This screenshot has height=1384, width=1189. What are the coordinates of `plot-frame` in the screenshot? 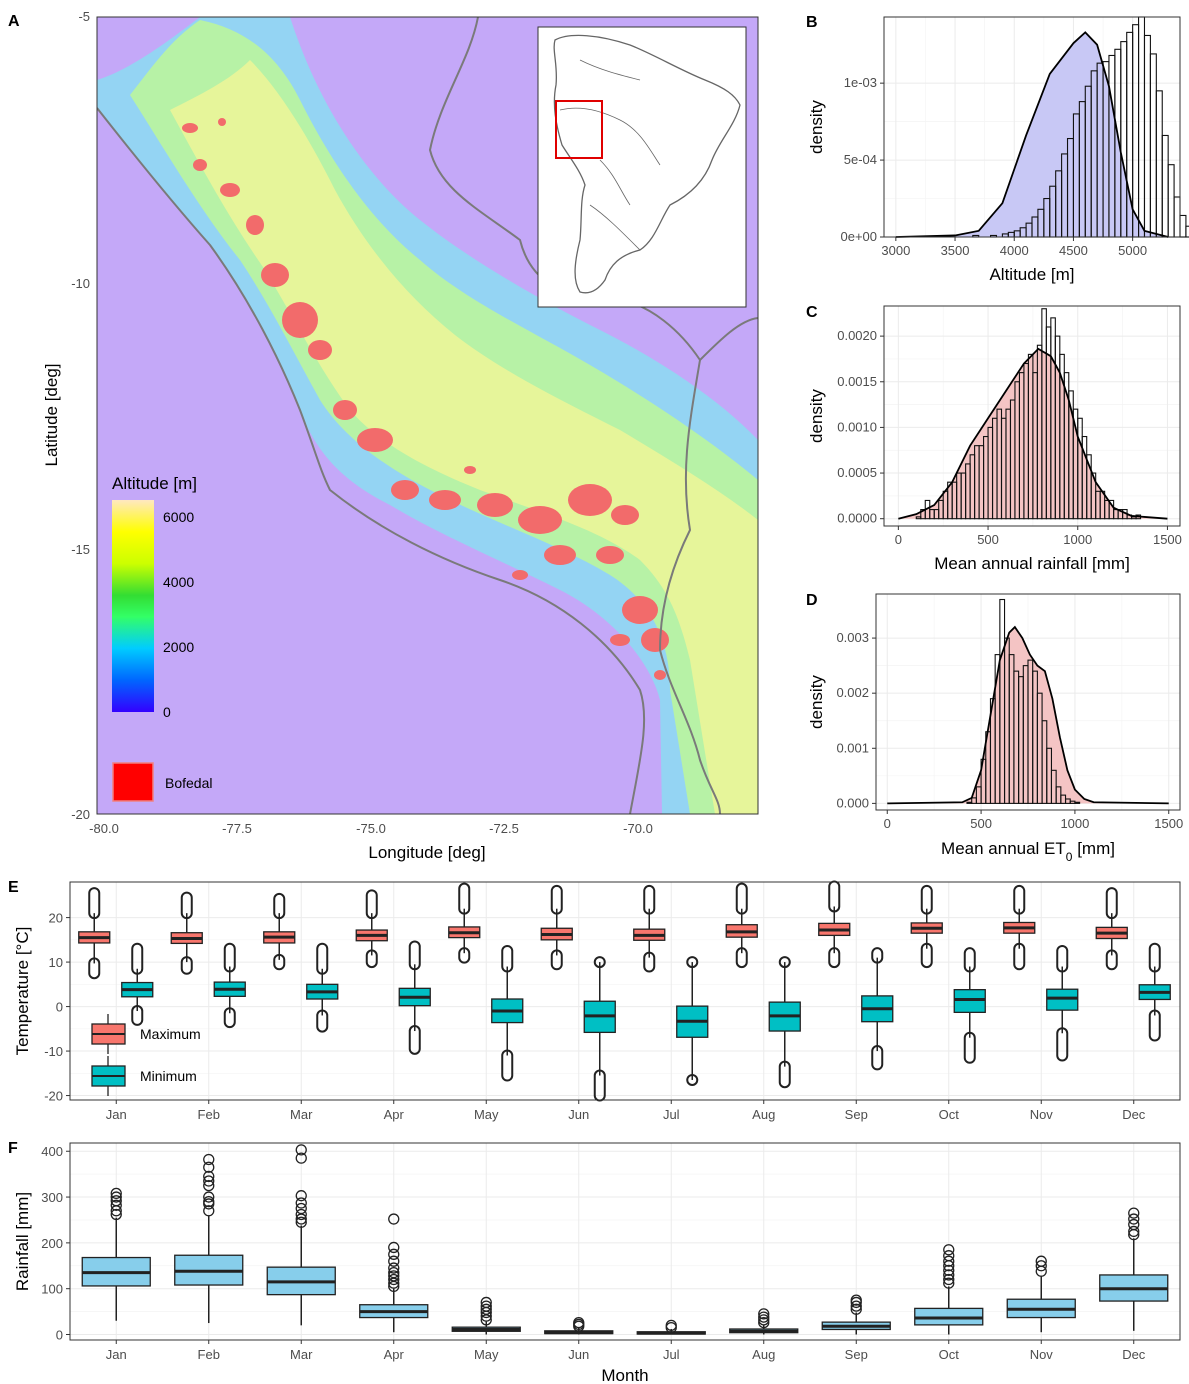 It's located at (1032, 416).